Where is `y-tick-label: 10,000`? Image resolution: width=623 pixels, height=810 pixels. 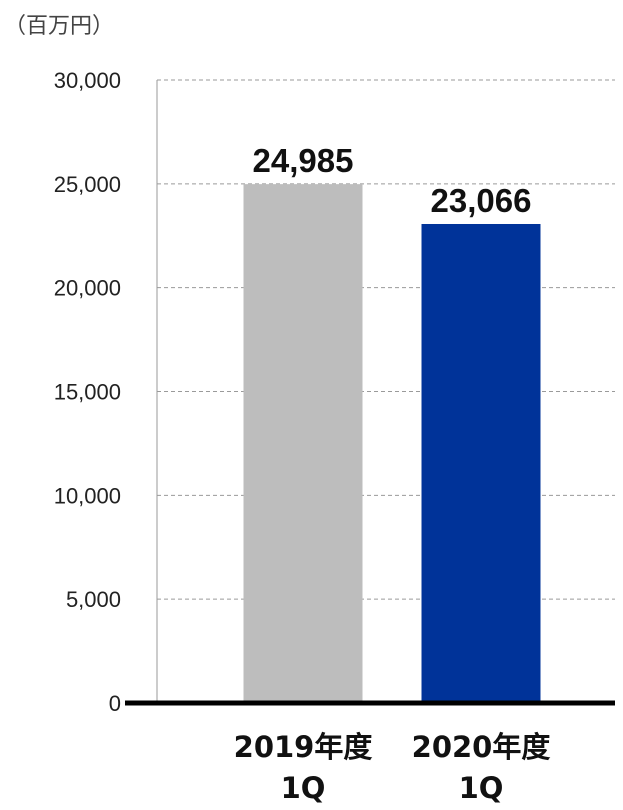 y-tick-label: 10,000 is located at coordinates (87, 495).